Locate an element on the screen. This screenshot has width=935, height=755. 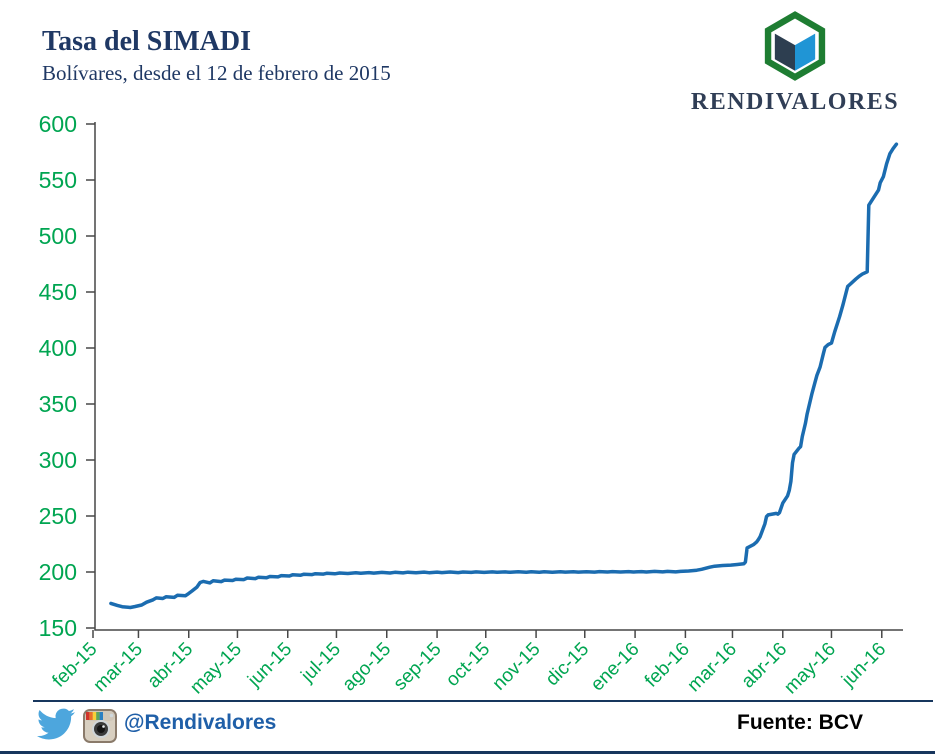
rendivalores-cube-icon is located at coordinates (795, 46).